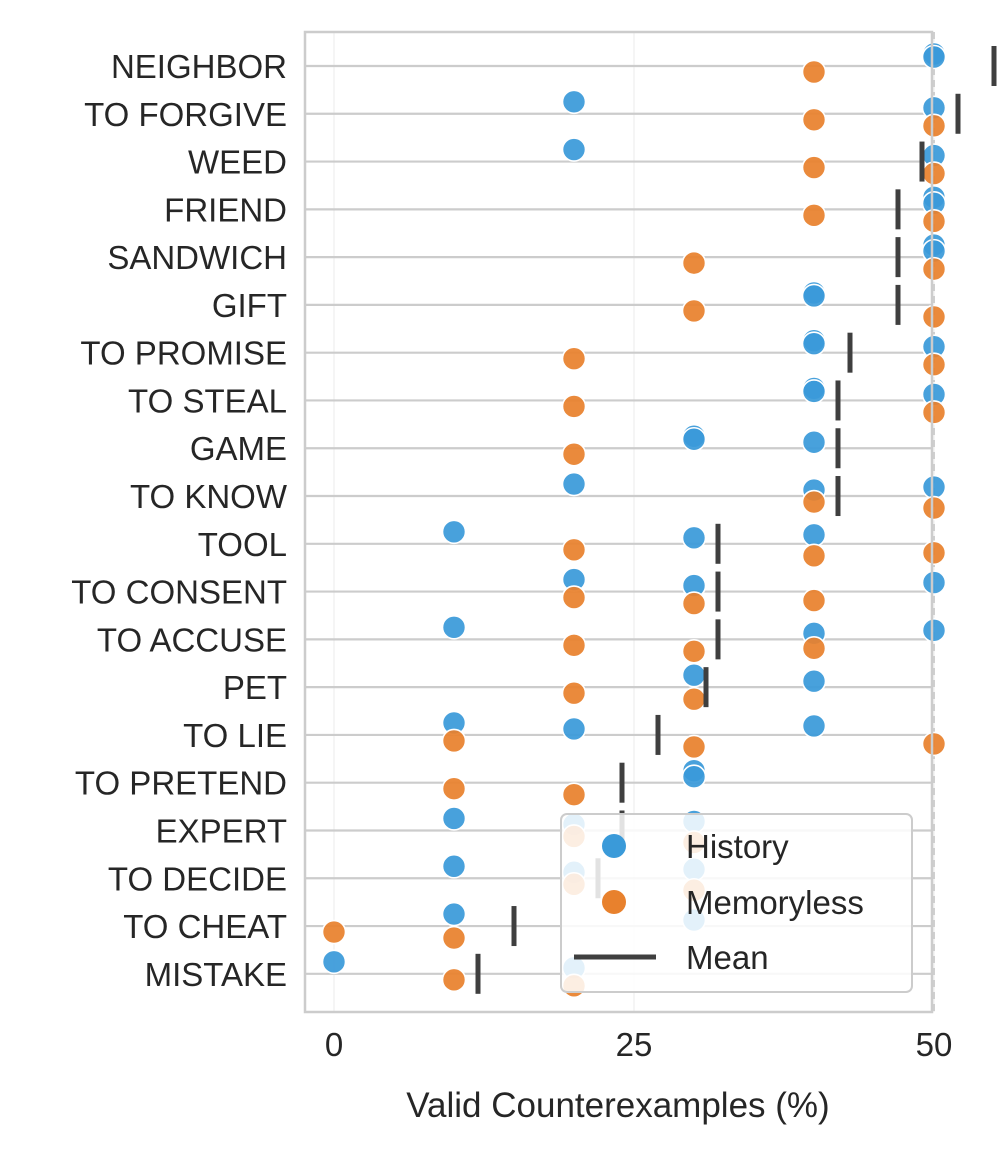 Image resolution: width=997 pixels, height=1159 pixels. Describe the element at coordinates (185, 114) in the screenshot. I see `y-tick-label: TO FORGIVE` at that location.